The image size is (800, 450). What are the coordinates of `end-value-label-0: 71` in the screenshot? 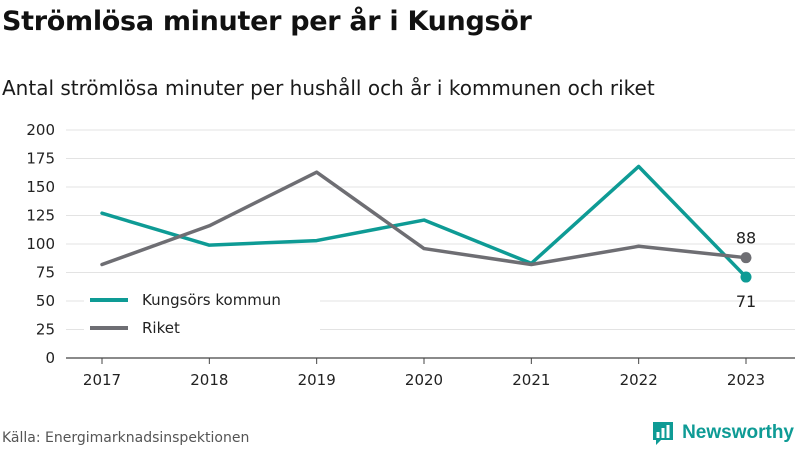 It's located at (746, 301).